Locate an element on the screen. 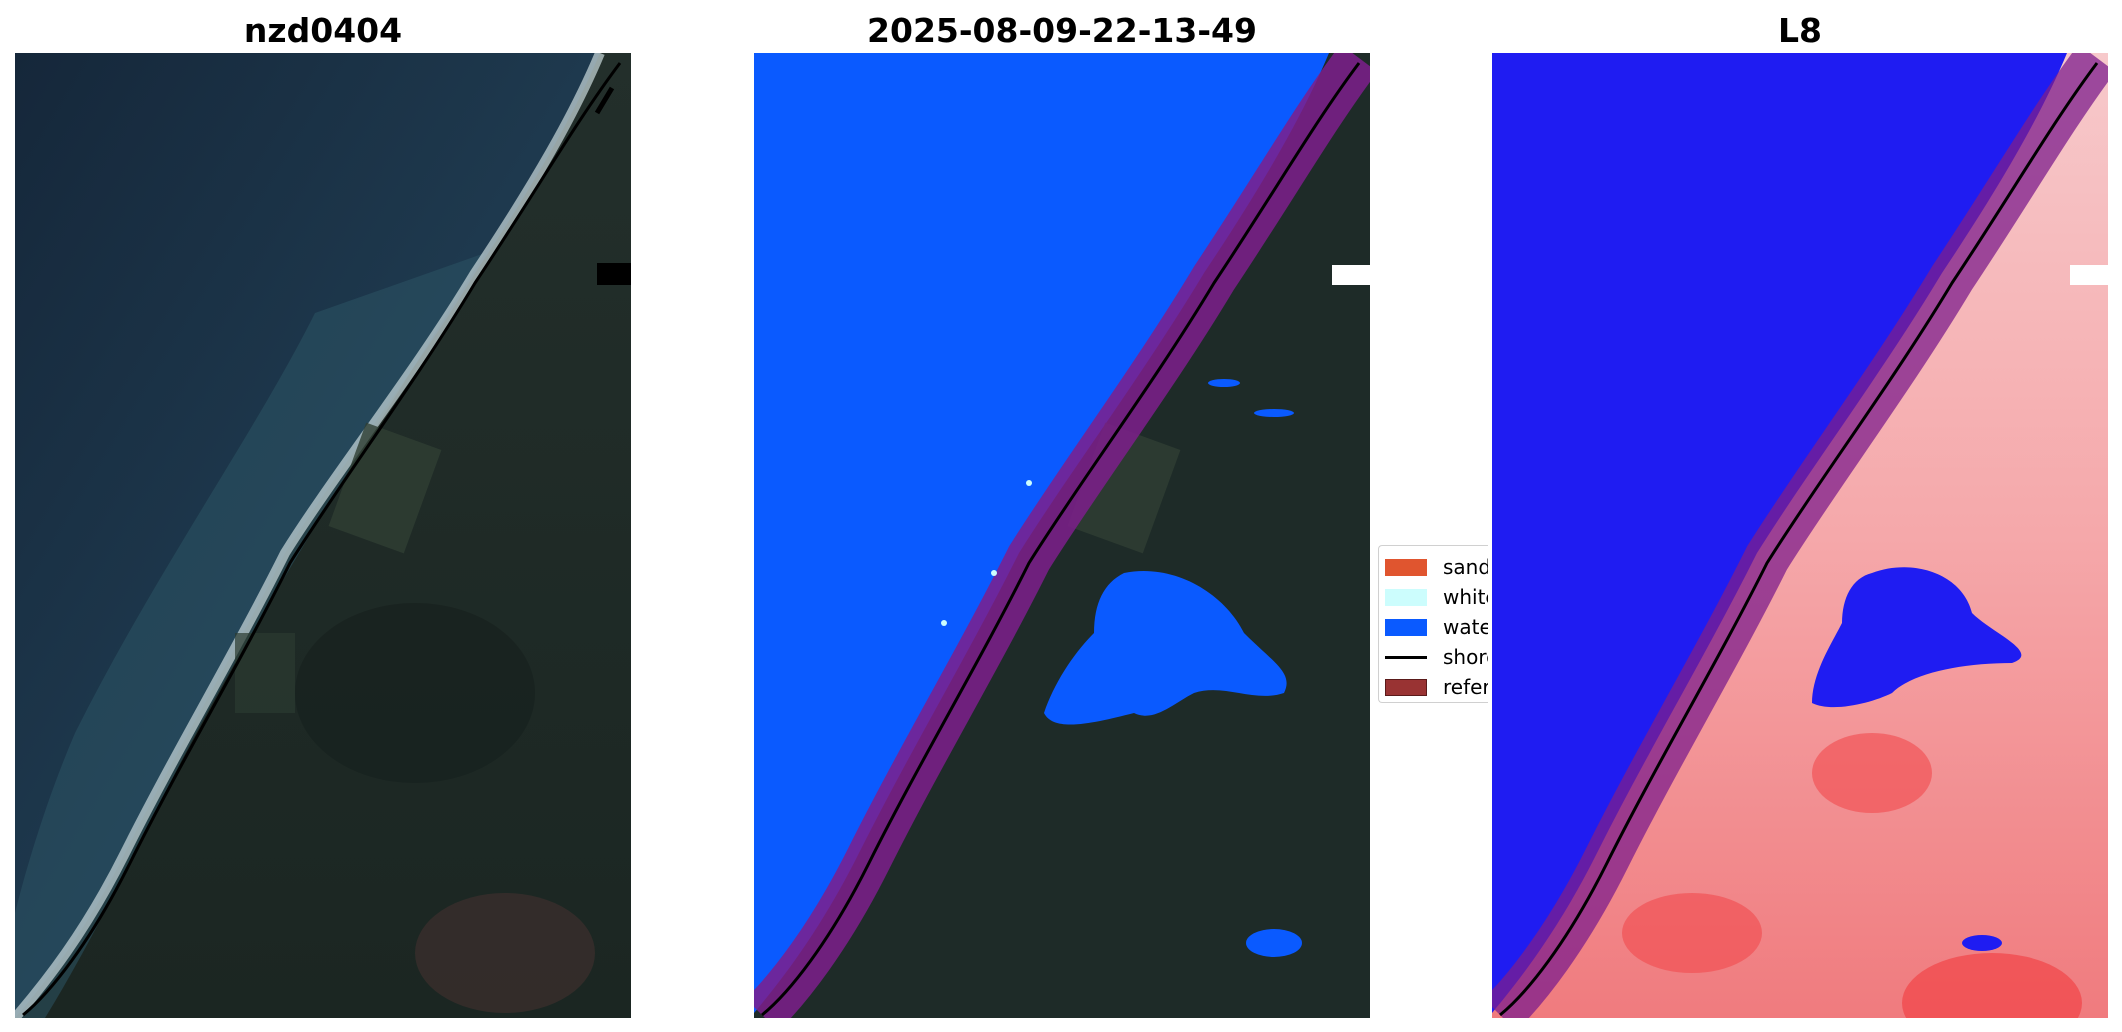  legend-label-reference-buffer: reference shoreline buffer is located at coordinates (1465, 687).